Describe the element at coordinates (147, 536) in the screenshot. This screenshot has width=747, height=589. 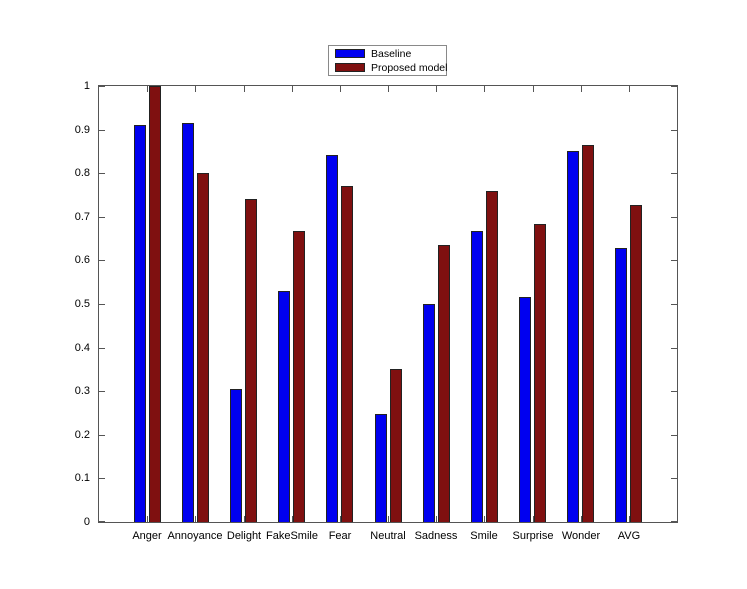
I see `x-axis-category-label-anger: Anger` at that location.